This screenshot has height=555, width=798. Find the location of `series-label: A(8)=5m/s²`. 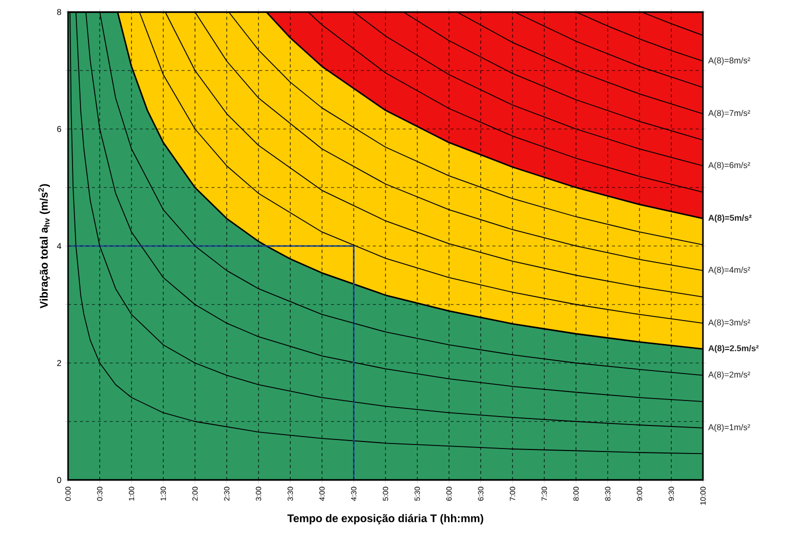

series-label: A(8)=5m/s² is located at coordinates (730, 218).